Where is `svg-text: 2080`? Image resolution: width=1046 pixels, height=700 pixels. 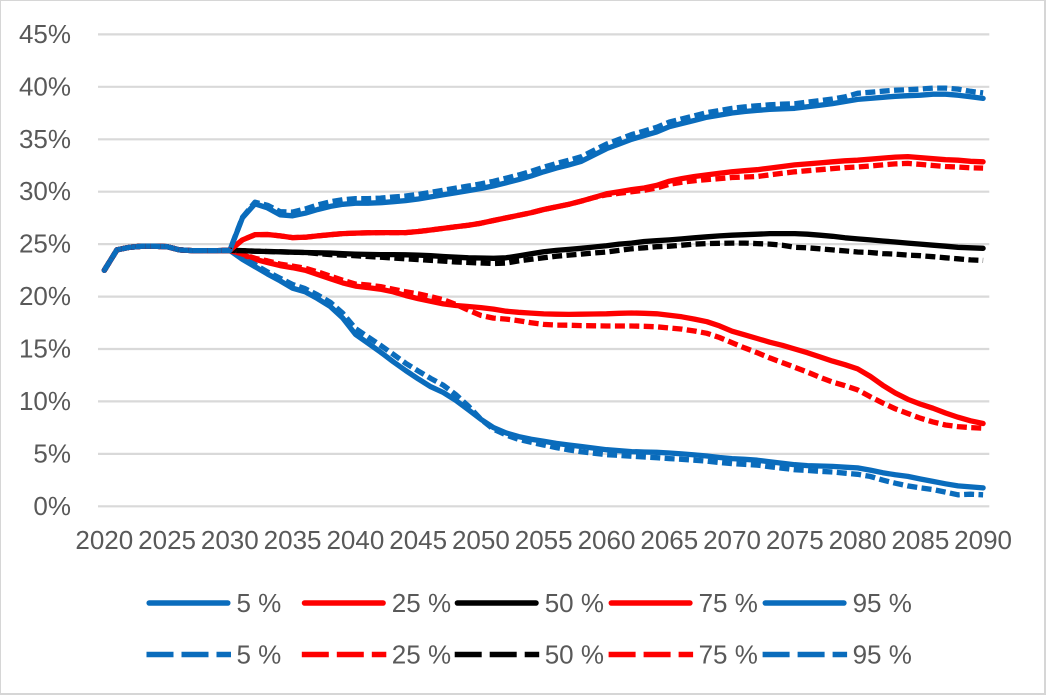 svg-text: 2080 is located at coordinates (858, 540).